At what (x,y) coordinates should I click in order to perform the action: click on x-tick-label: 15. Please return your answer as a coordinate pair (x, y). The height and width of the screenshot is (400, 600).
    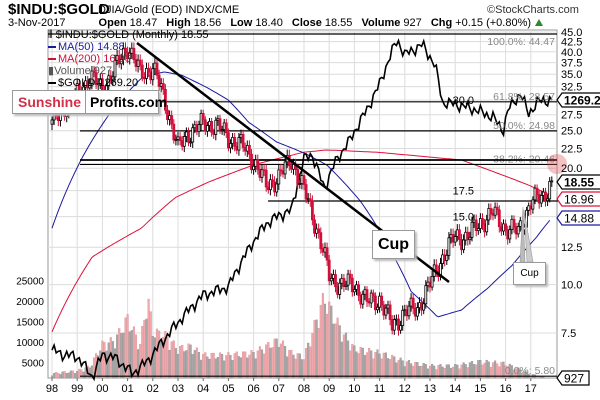
    Looking at the image, I should click on (480, 389).